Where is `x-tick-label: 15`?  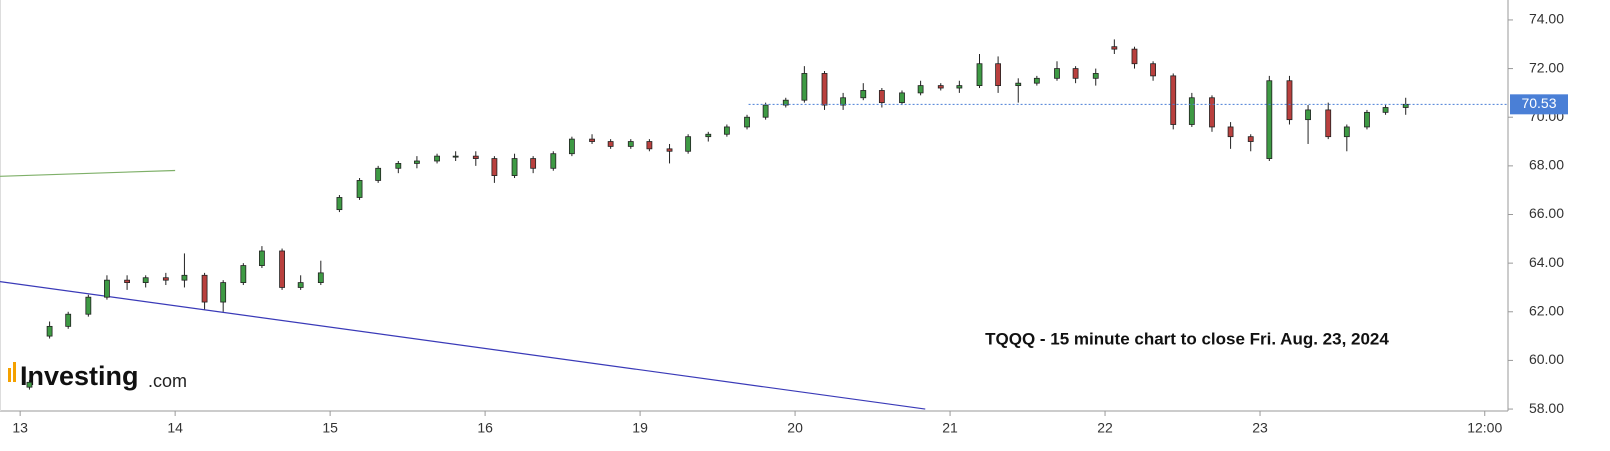
x-tick-label: 15 is located at coordinates (330, 428).